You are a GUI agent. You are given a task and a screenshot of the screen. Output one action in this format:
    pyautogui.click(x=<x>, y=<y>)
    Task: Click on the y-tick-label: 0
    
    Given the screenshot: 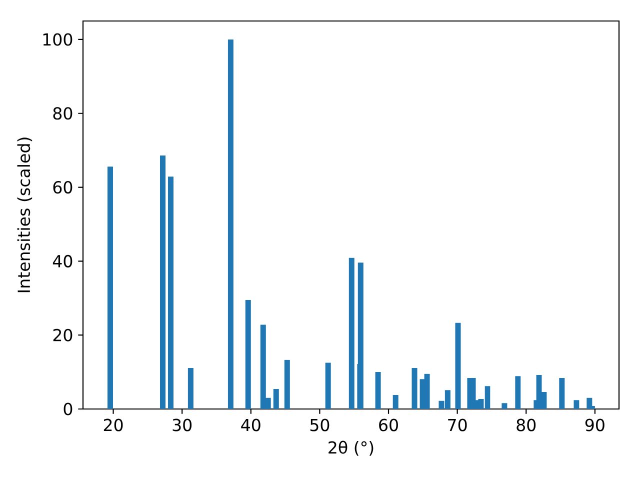 What is the action you would take?
    pyautogui.click(x=68, y=409)
    